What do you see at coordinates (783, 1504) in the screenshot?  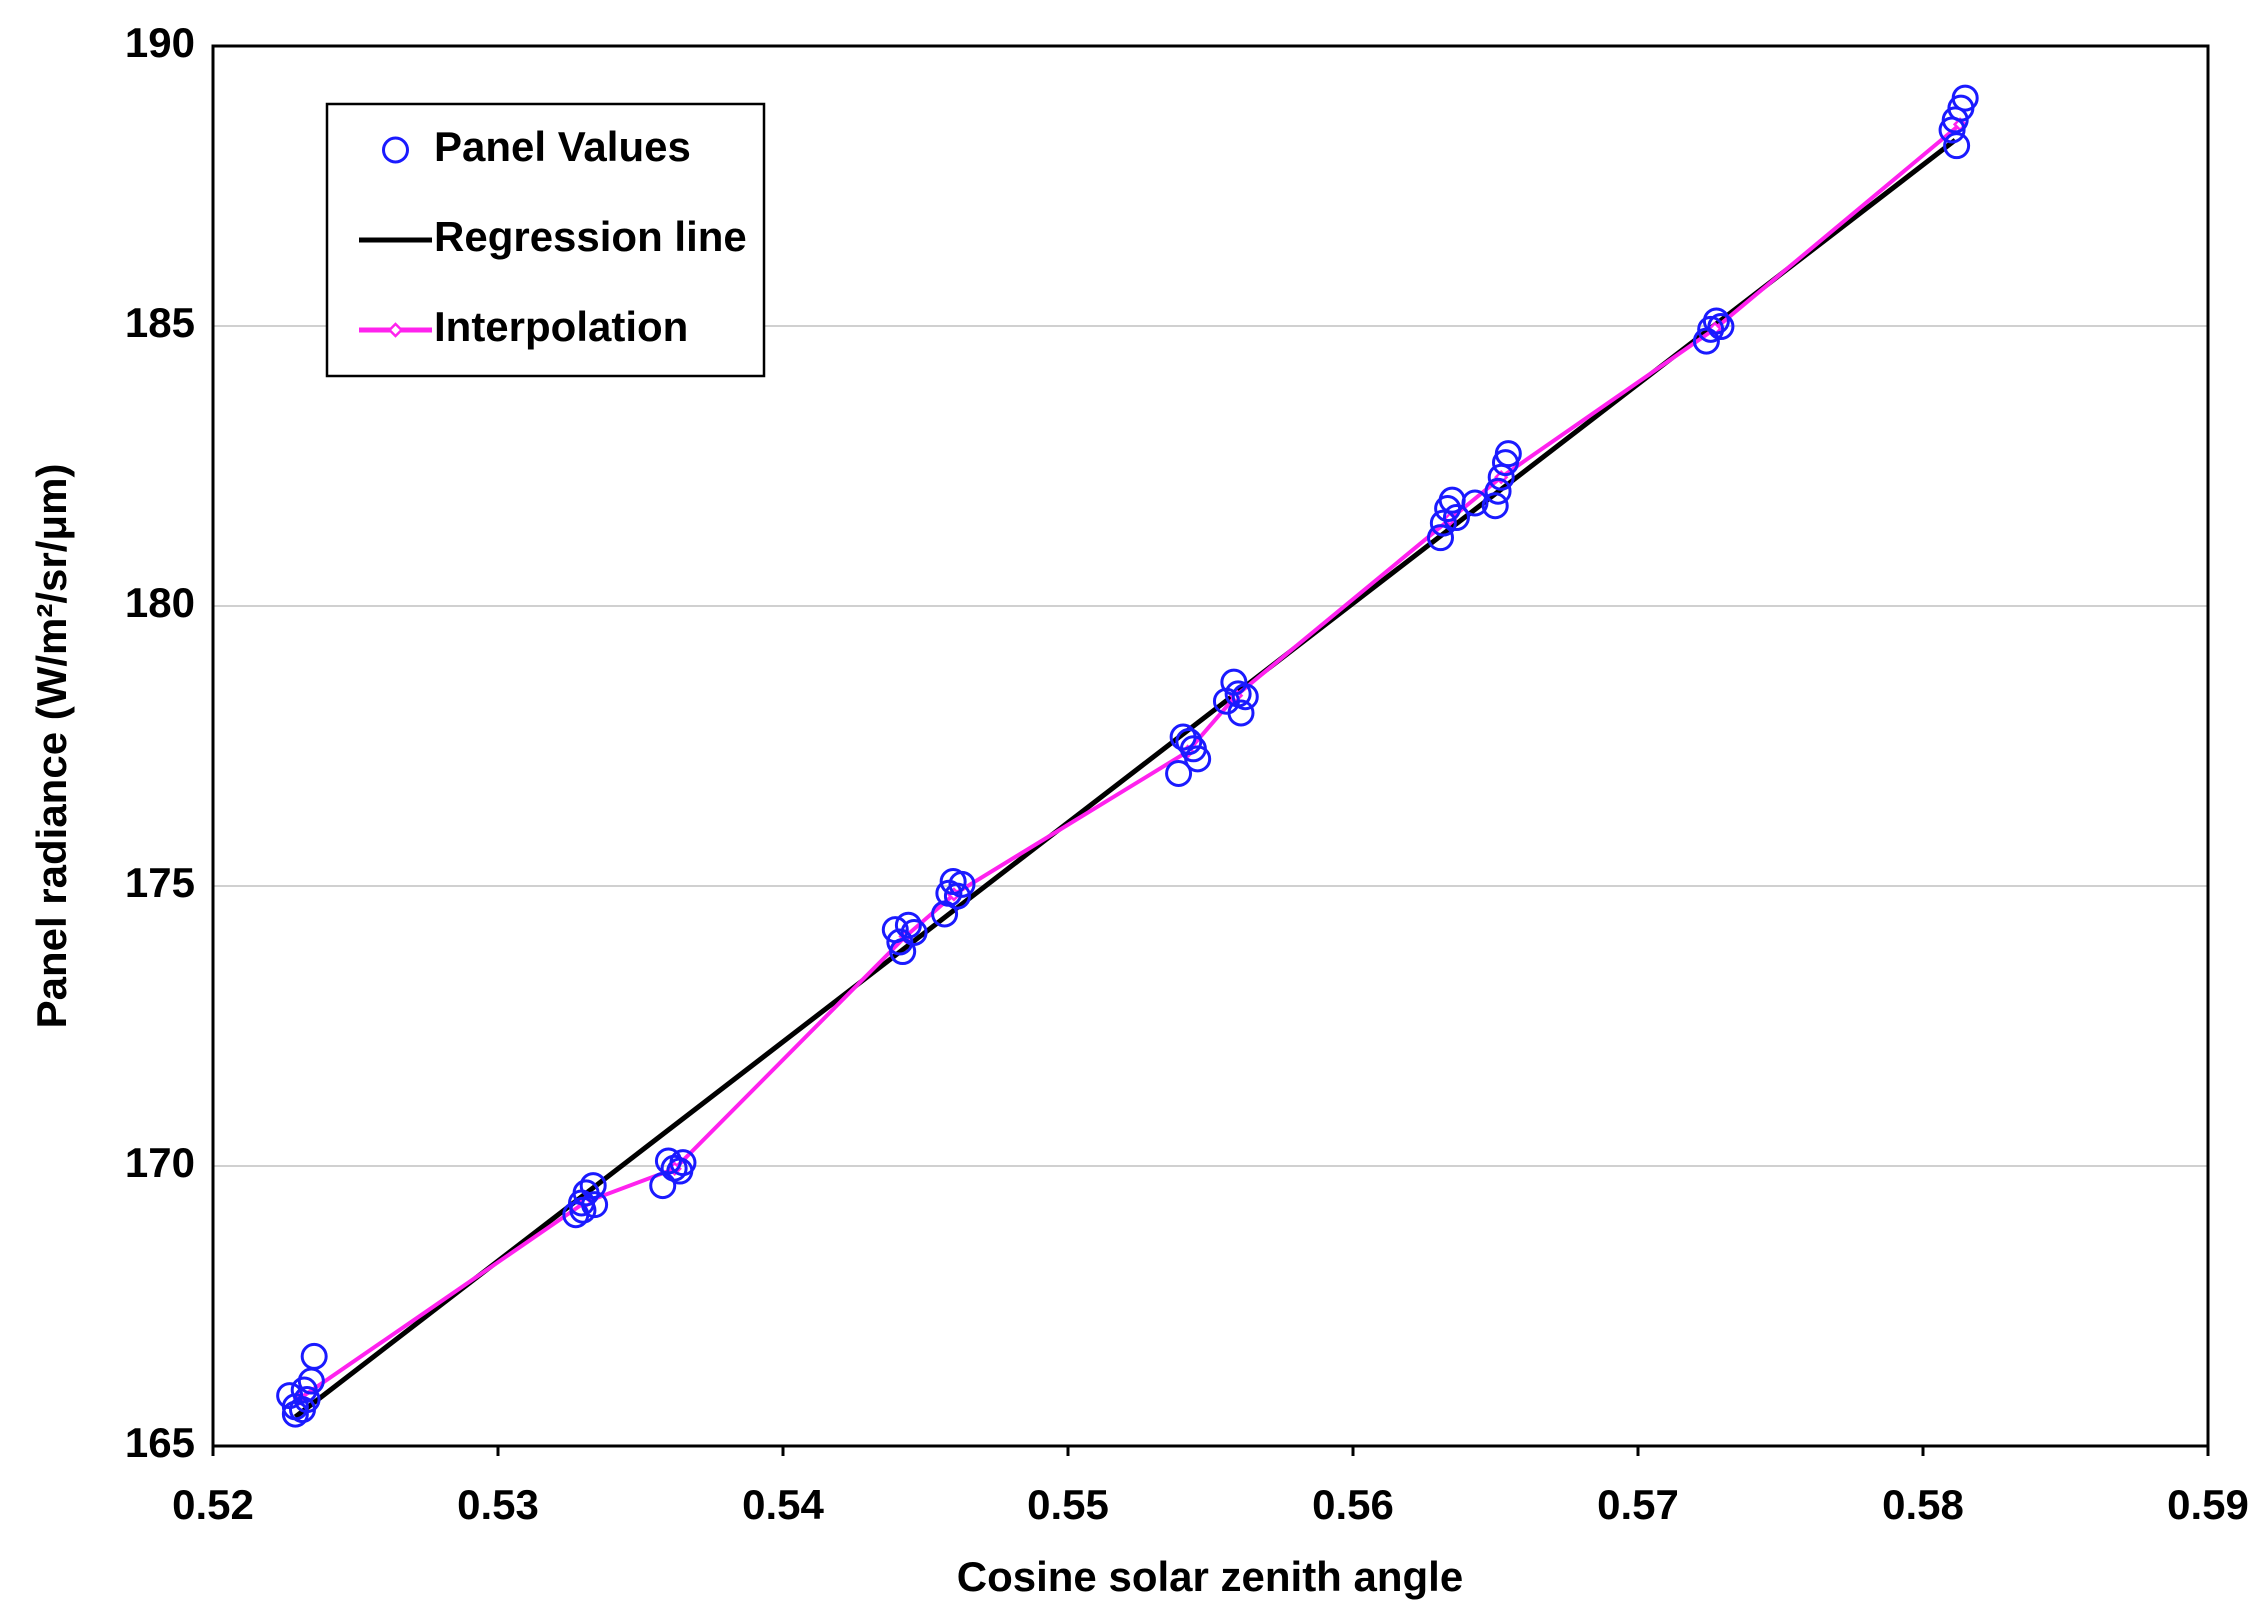 I see `x-tick-label: 0.54` at bounding box center [783, 1504].